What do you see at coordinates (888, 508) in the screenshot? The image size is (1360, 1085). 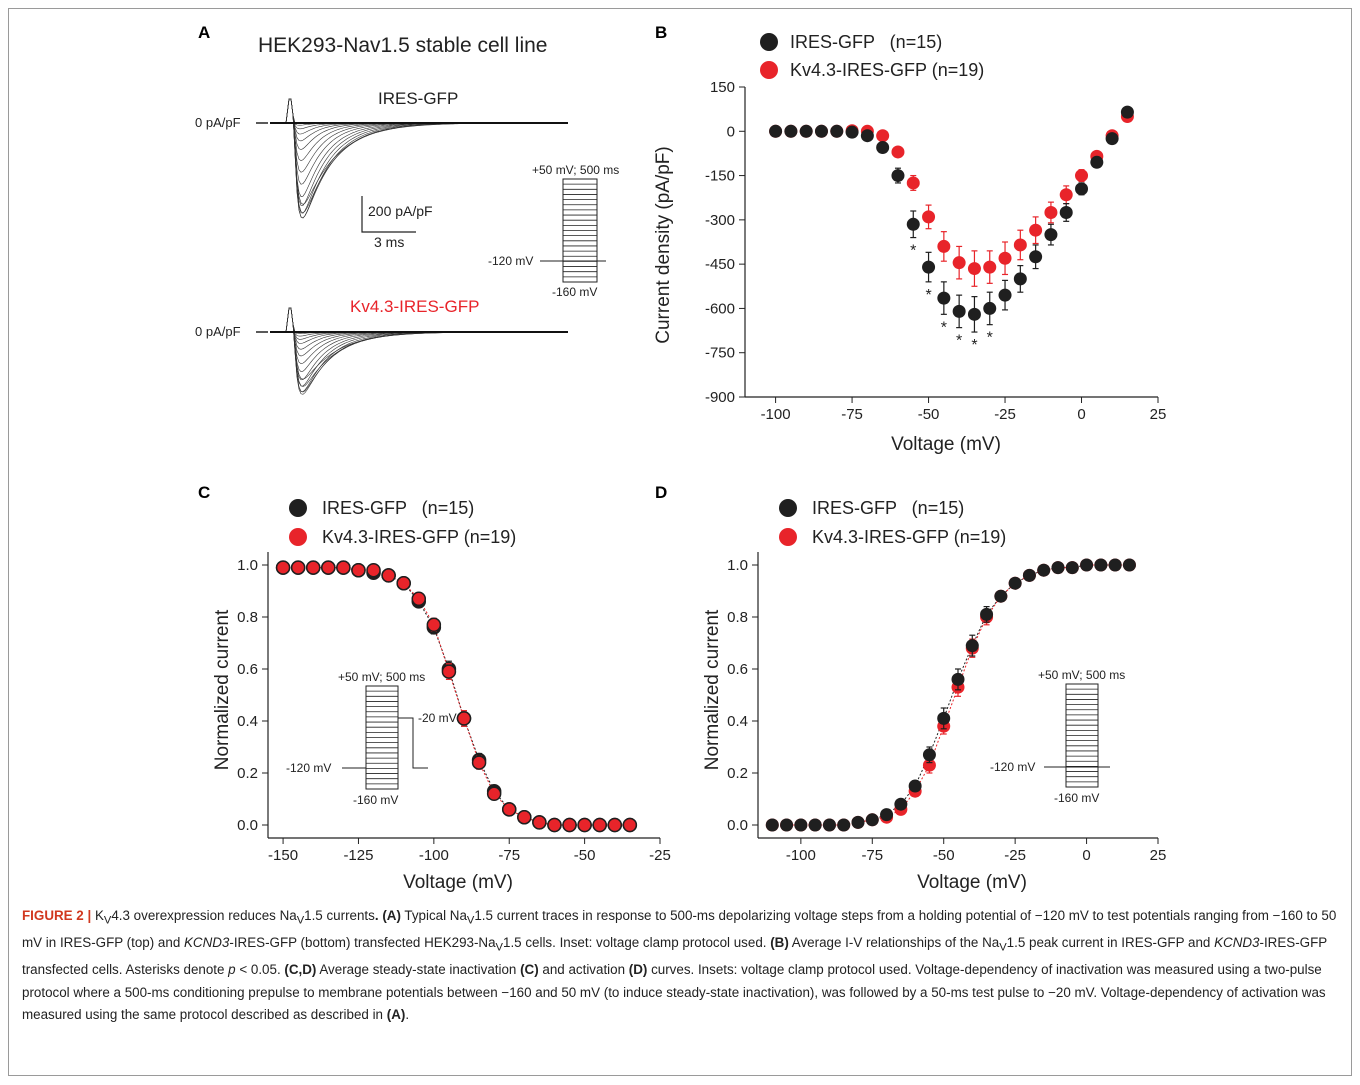 I see `legend-label-ires-gfp: IRES-GFP (n=15)` at bounding box center [888, 508].